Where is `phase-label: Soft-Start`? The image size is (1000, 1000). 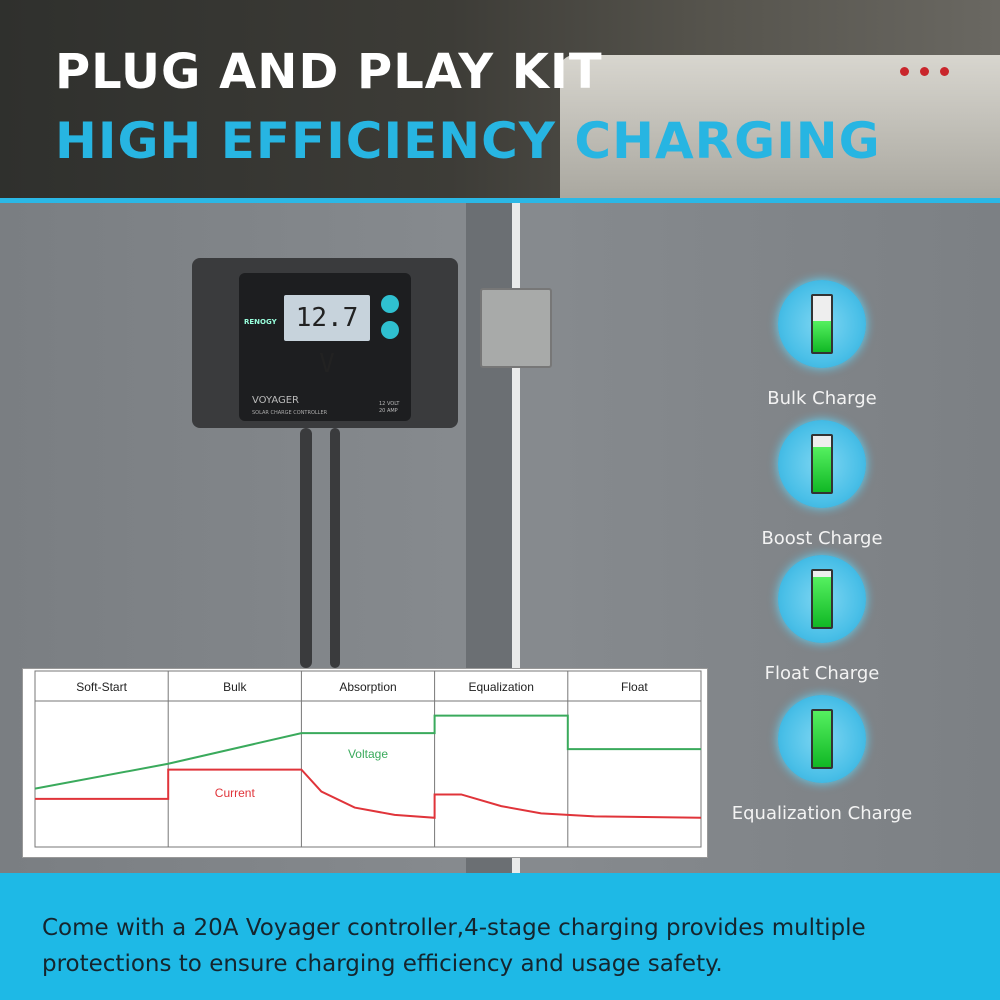
phase-label: Soft-Start is located at coordinates (101, 687).